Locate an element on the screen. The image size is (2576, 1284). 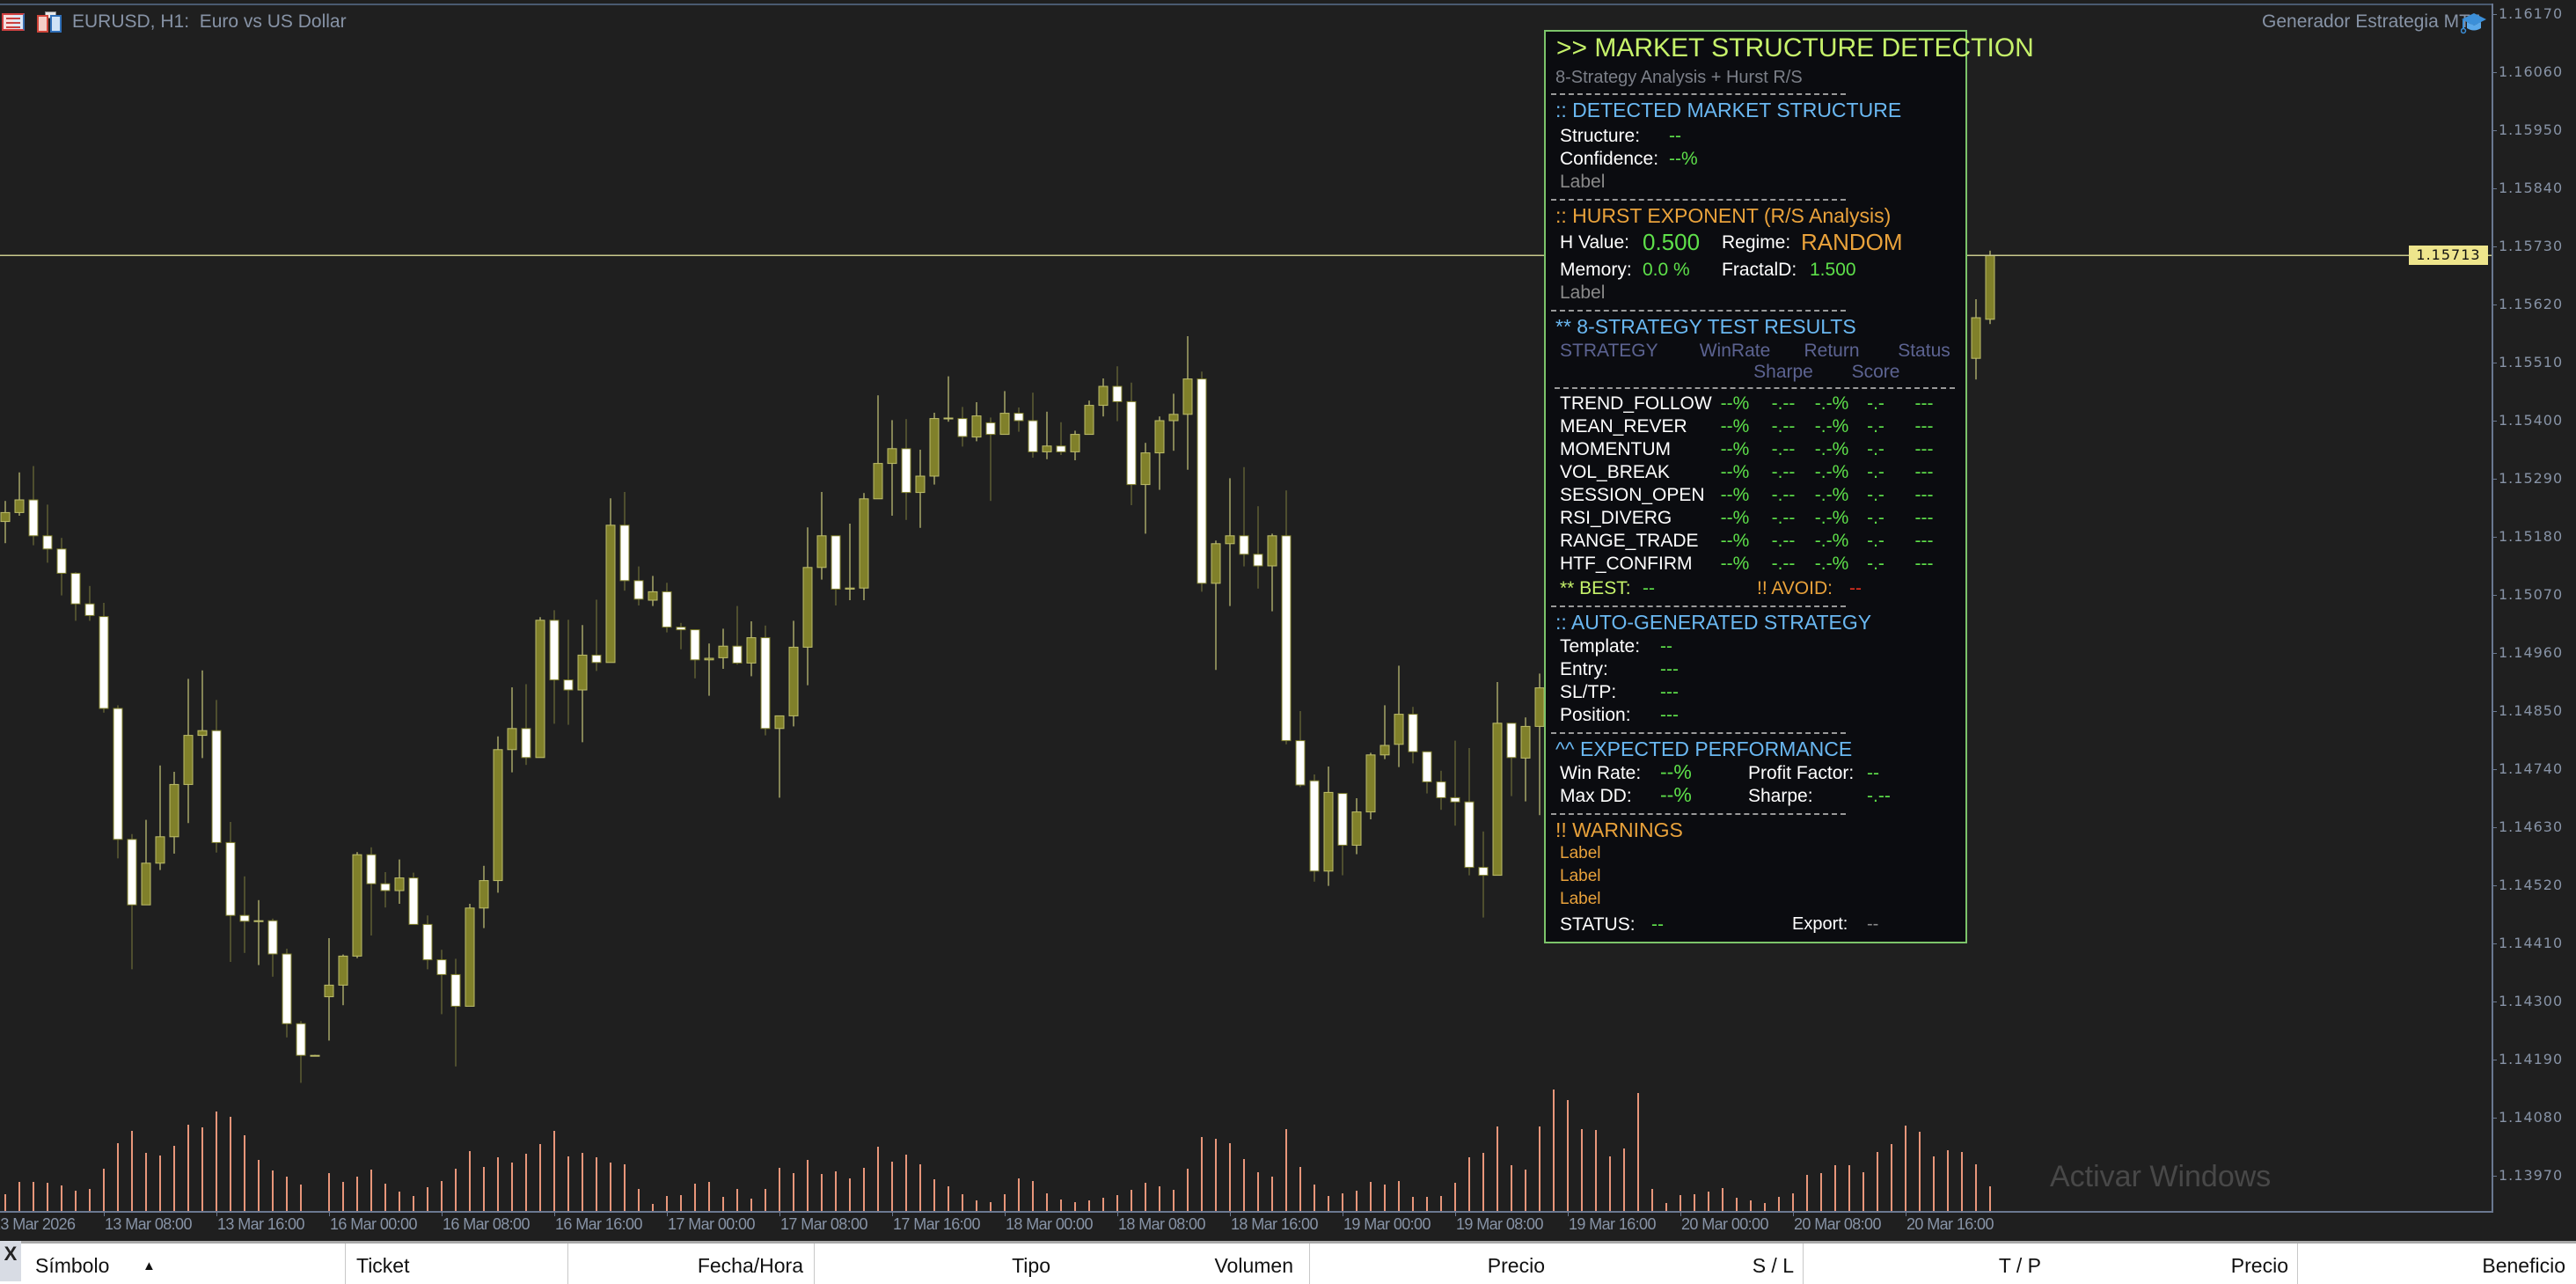
strategy-winrate: --% is located at coordinates (1735, 427).